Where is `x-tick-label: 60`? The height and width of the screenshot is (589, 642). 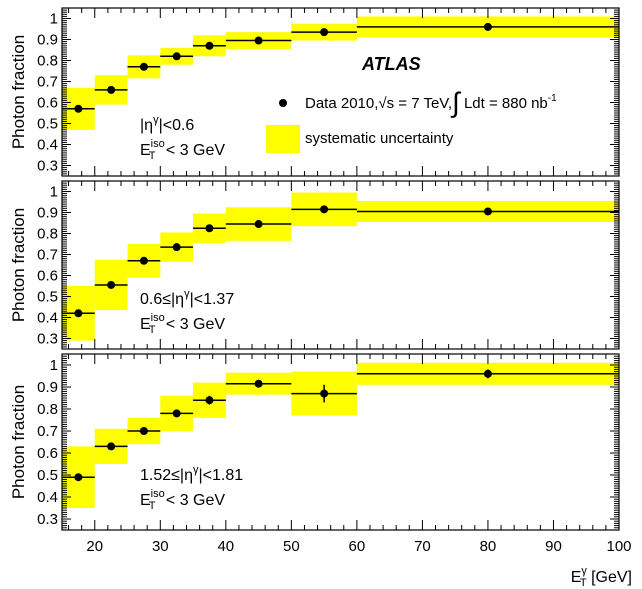
x-tick-label: 60 is located at coordinates (357, 546).